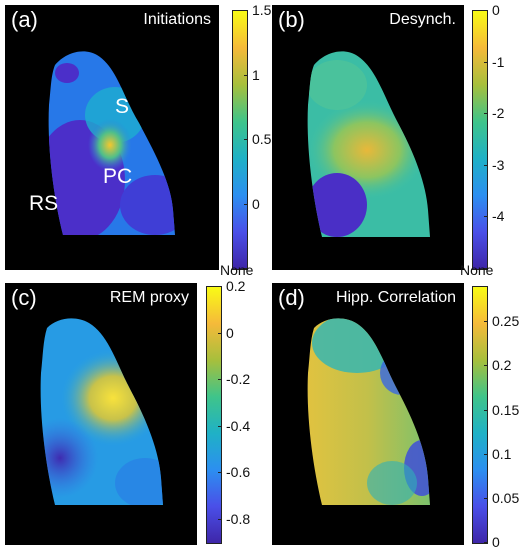 The height and width of the screenshot is (550, 530). What do you see at coordinates (214, 415) in the screenshot?
I see `colorbar-c` at bounding box center [214, 415].